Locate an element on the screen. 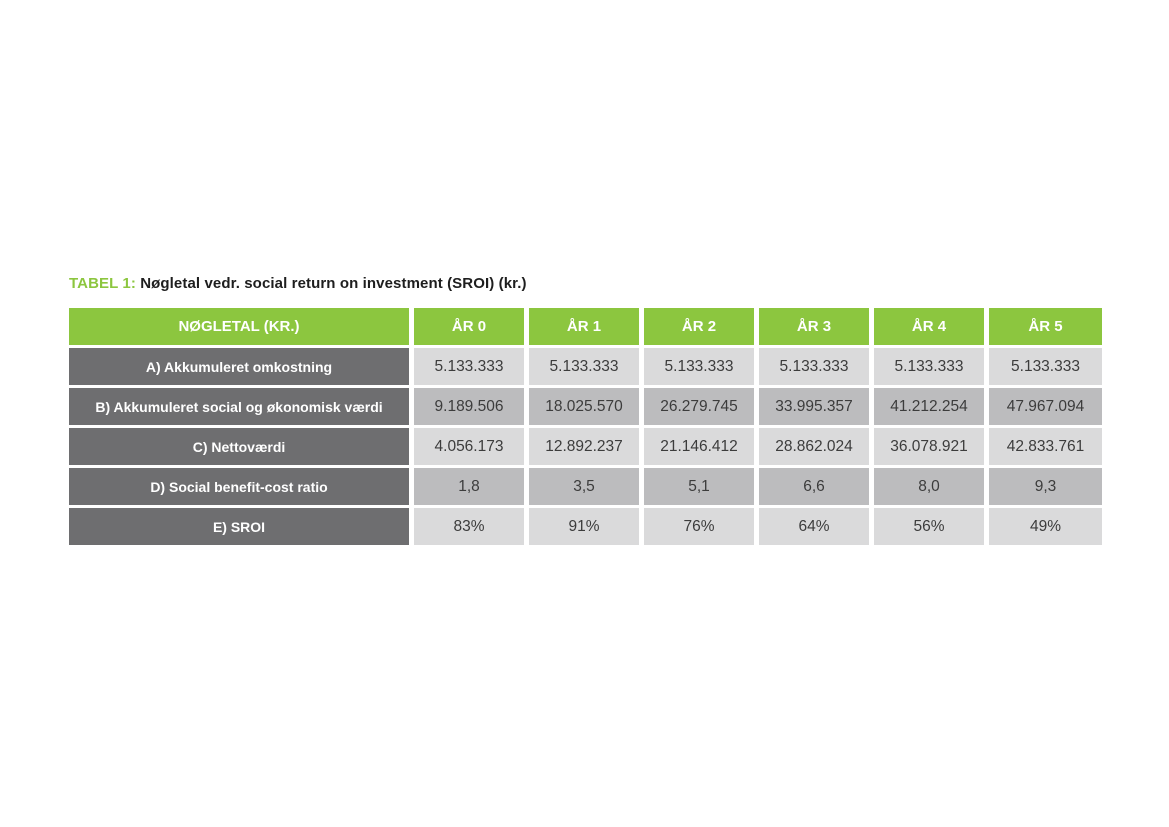 This screenshot has height=827, width=1169. table-cell: 4.056.173 is located at coordinates (469, 446).